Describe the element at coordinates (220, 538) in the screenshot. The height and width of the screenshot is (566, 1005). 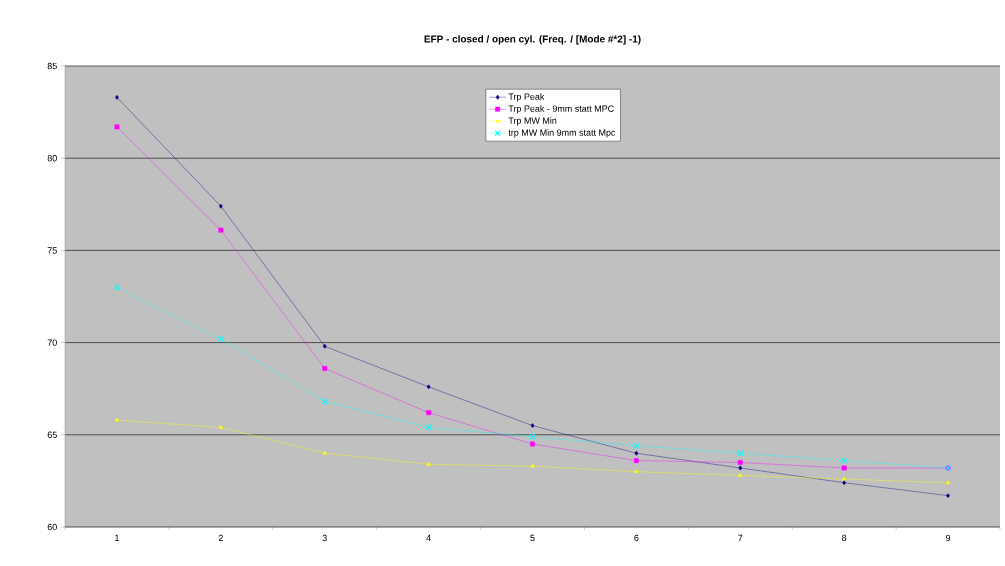
I see `x-tick-label: 2` at that location.